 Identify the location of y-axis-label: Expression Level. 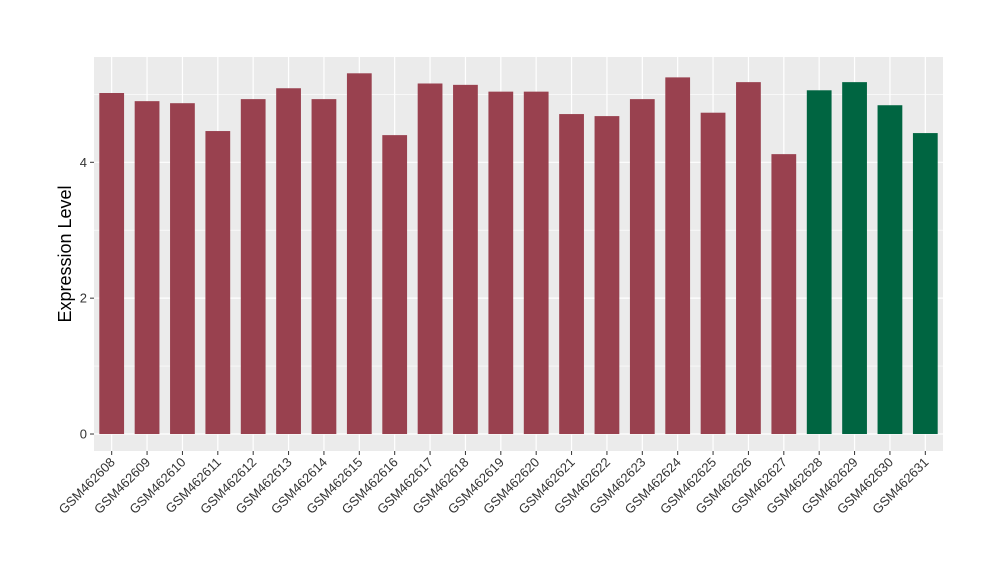
(65, 253).